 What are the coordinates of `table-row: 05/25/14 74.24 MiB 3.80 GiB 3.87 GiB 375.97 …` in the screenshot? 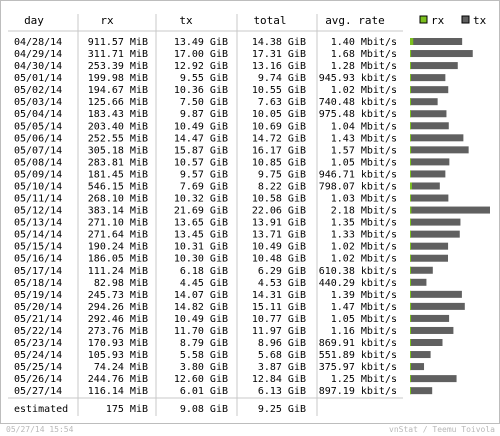 It's located at (219, 367).